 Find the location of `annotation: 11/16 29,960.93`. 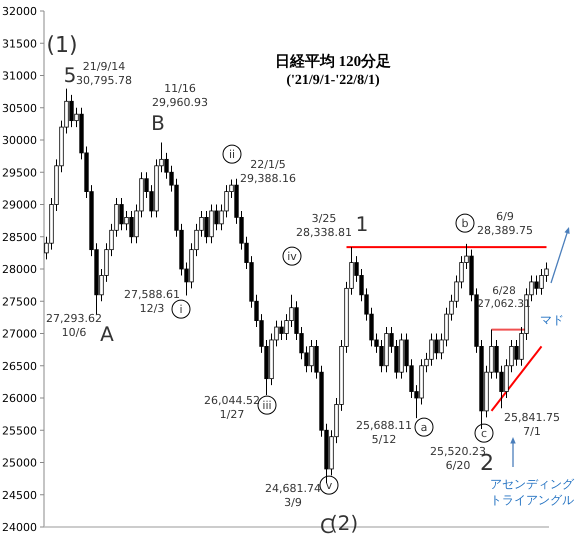

annotation: 11/16 29,960.93 is located at coordinates (180, 95).